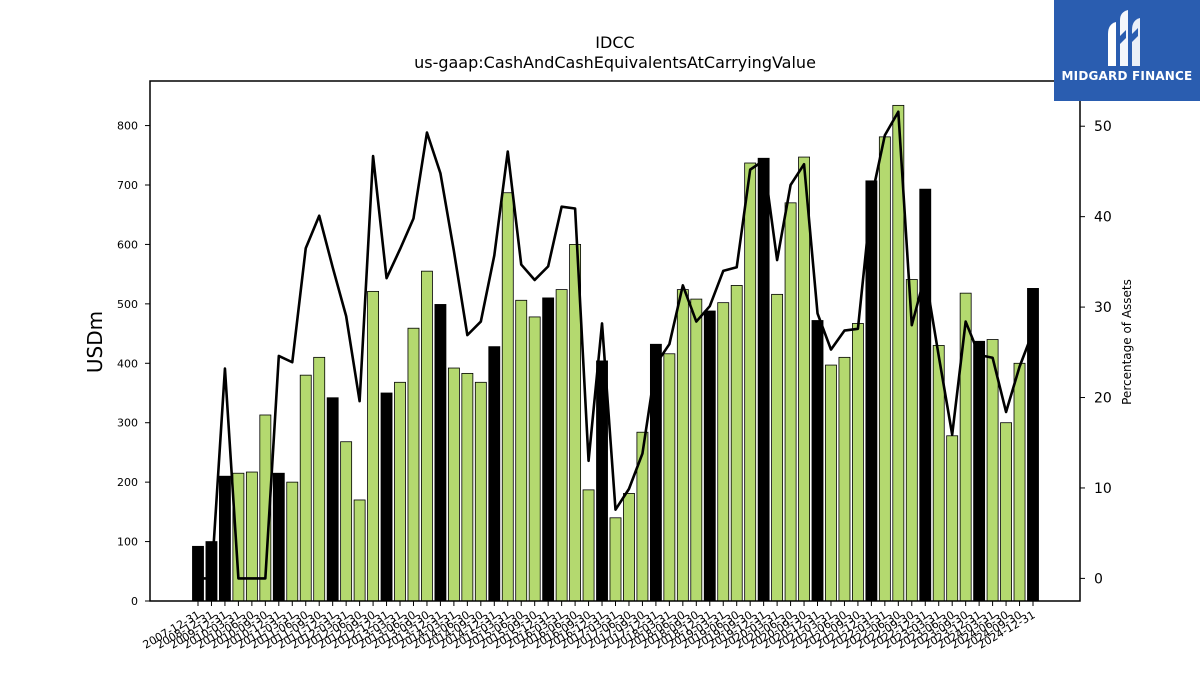  What do you see at coordinates (1103, 127) in the screenshot?
I see `y2-tick-label: 50` at bounding box center [1103, 127].